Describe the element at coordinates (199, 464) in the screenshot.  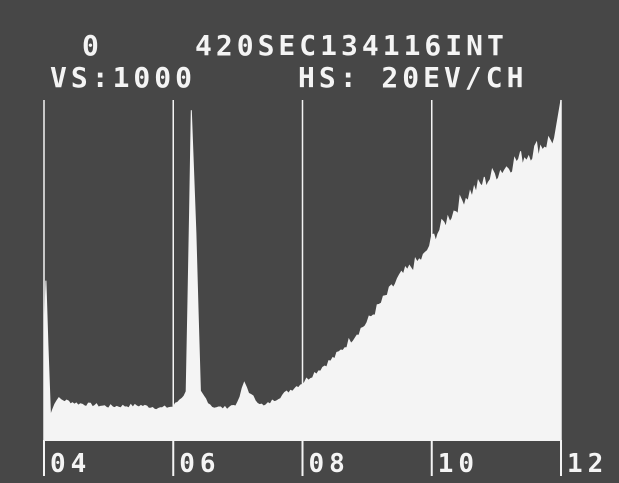
I see `x-tick-label-06: 06` at that location.